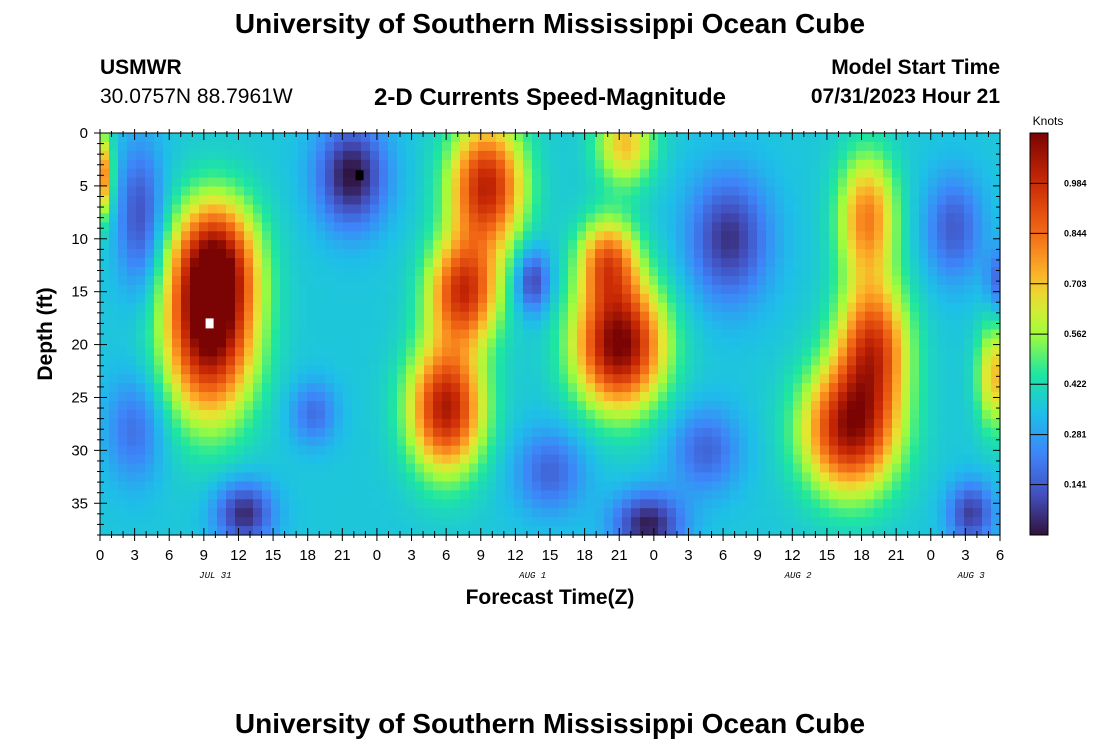  Describe the element at coordinates (550, 555) in the screenshot. I see `x-tick-label: 15` at that location.